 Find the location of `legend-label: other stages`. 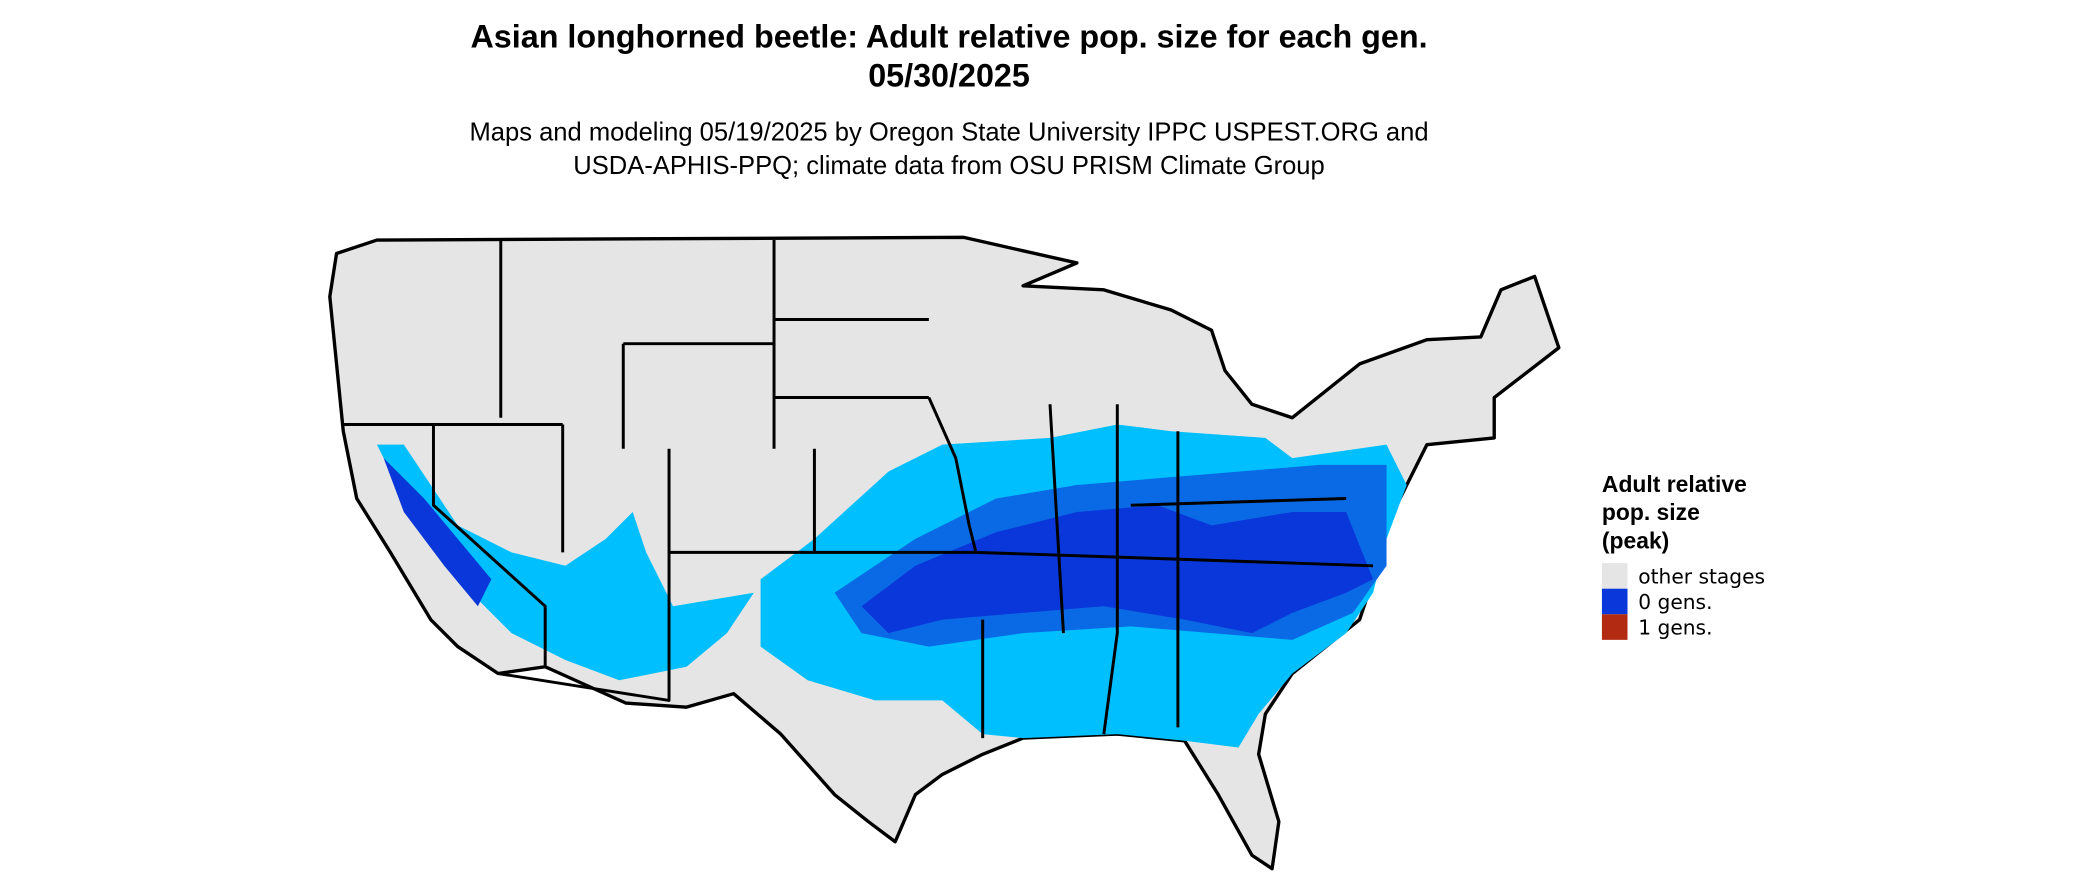

legend-label: other stages is located at coordinates (1701, 576).